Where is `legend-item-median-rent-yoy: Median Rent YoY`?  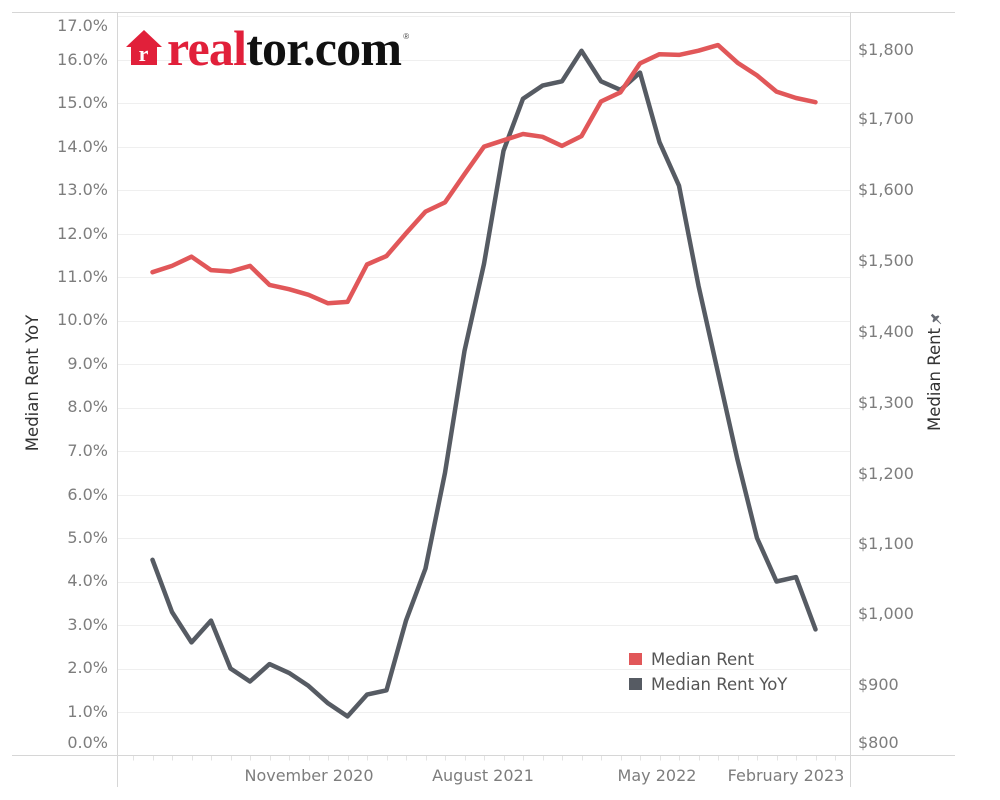
legend-item-median-rent-yoy: Median Rent YoY is located at coordinates (708, 684).